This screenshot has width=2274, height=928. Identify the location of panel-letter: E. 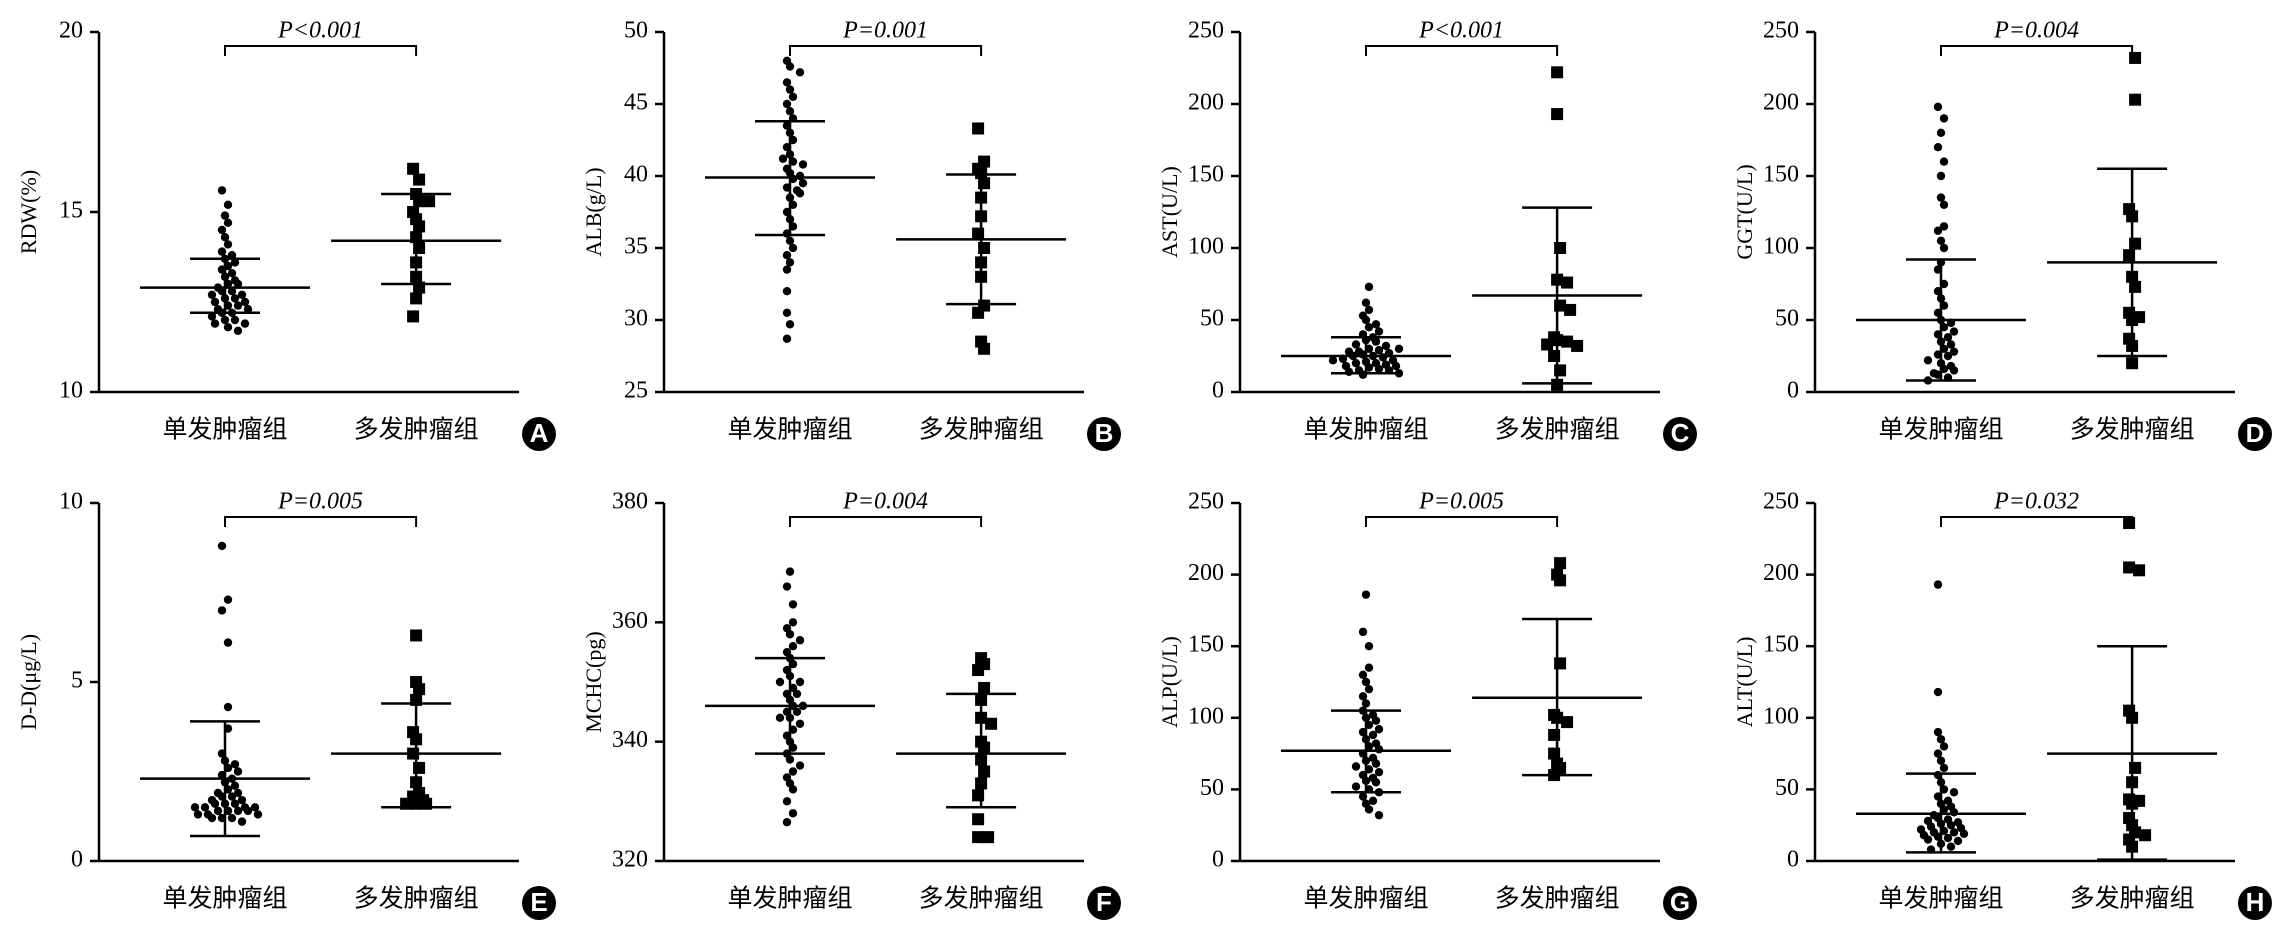
(538, 902).